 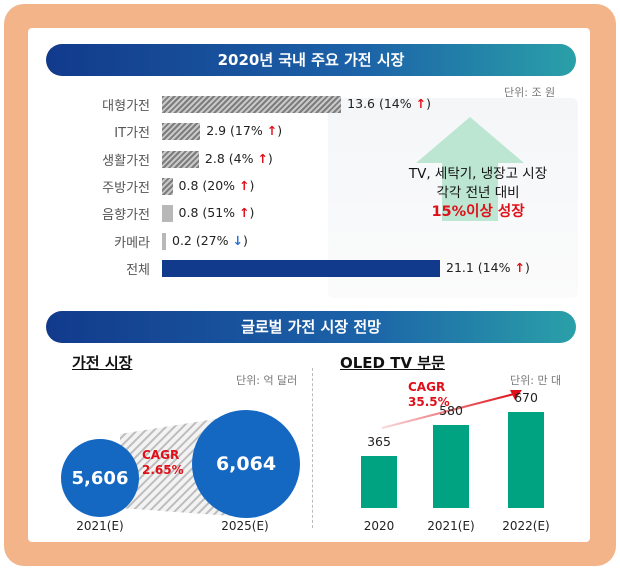 I want to click on oled-value-label: 365, so click(x=379, y=441).